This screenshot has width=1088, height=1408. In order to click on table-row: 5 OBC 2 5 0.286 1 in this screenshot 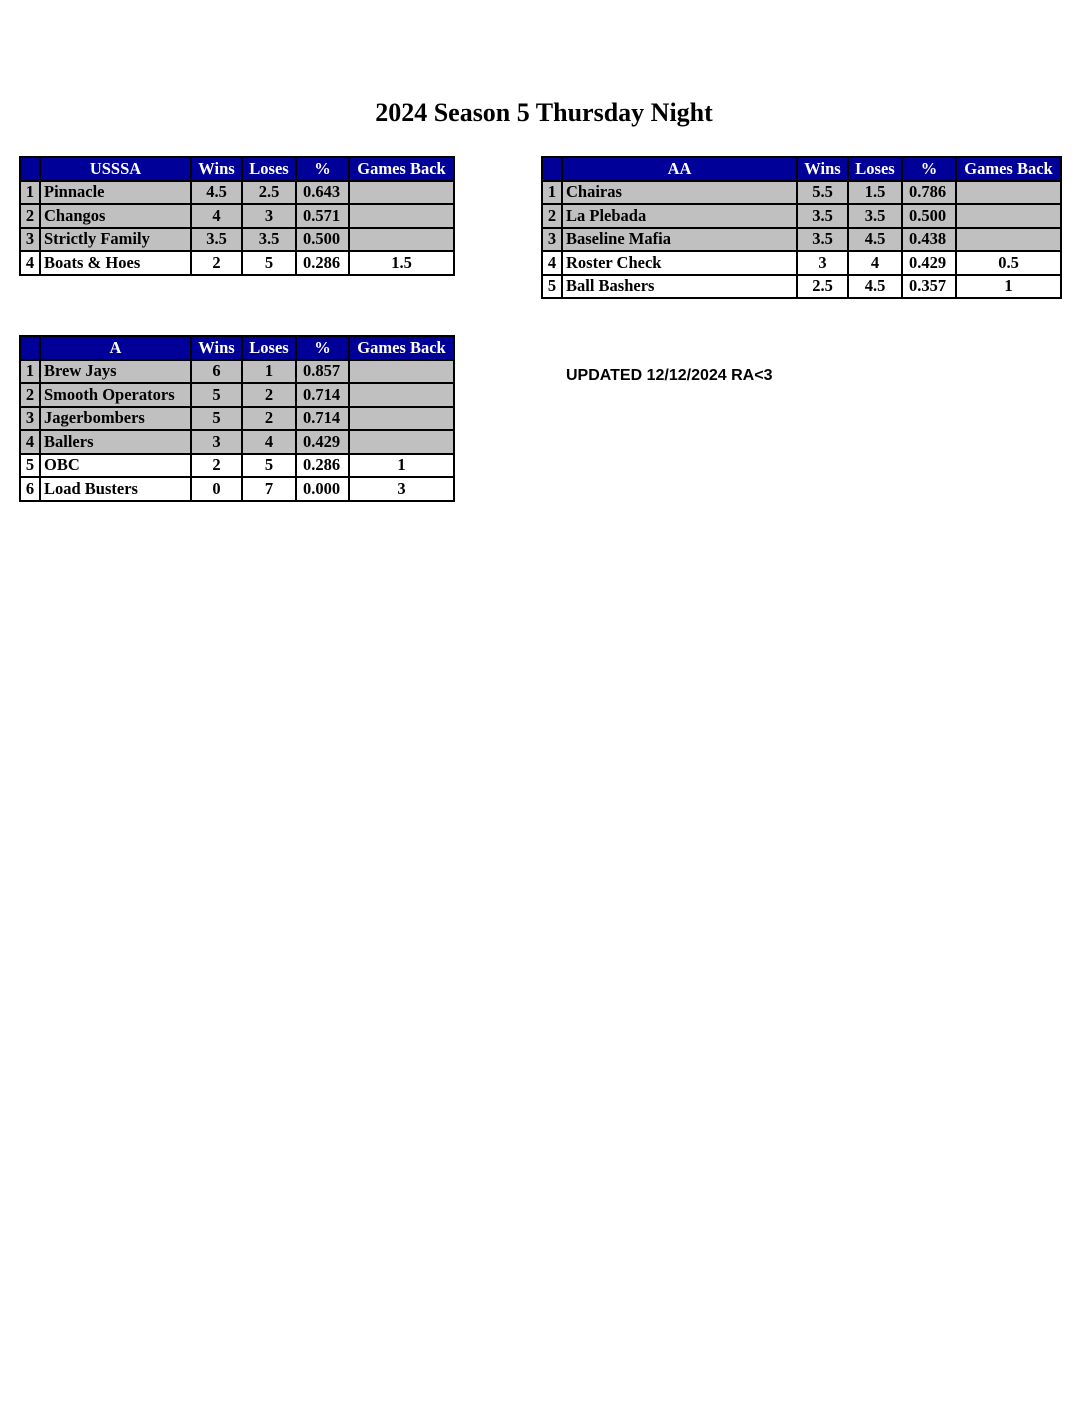, I will do `click(237, 465)`.